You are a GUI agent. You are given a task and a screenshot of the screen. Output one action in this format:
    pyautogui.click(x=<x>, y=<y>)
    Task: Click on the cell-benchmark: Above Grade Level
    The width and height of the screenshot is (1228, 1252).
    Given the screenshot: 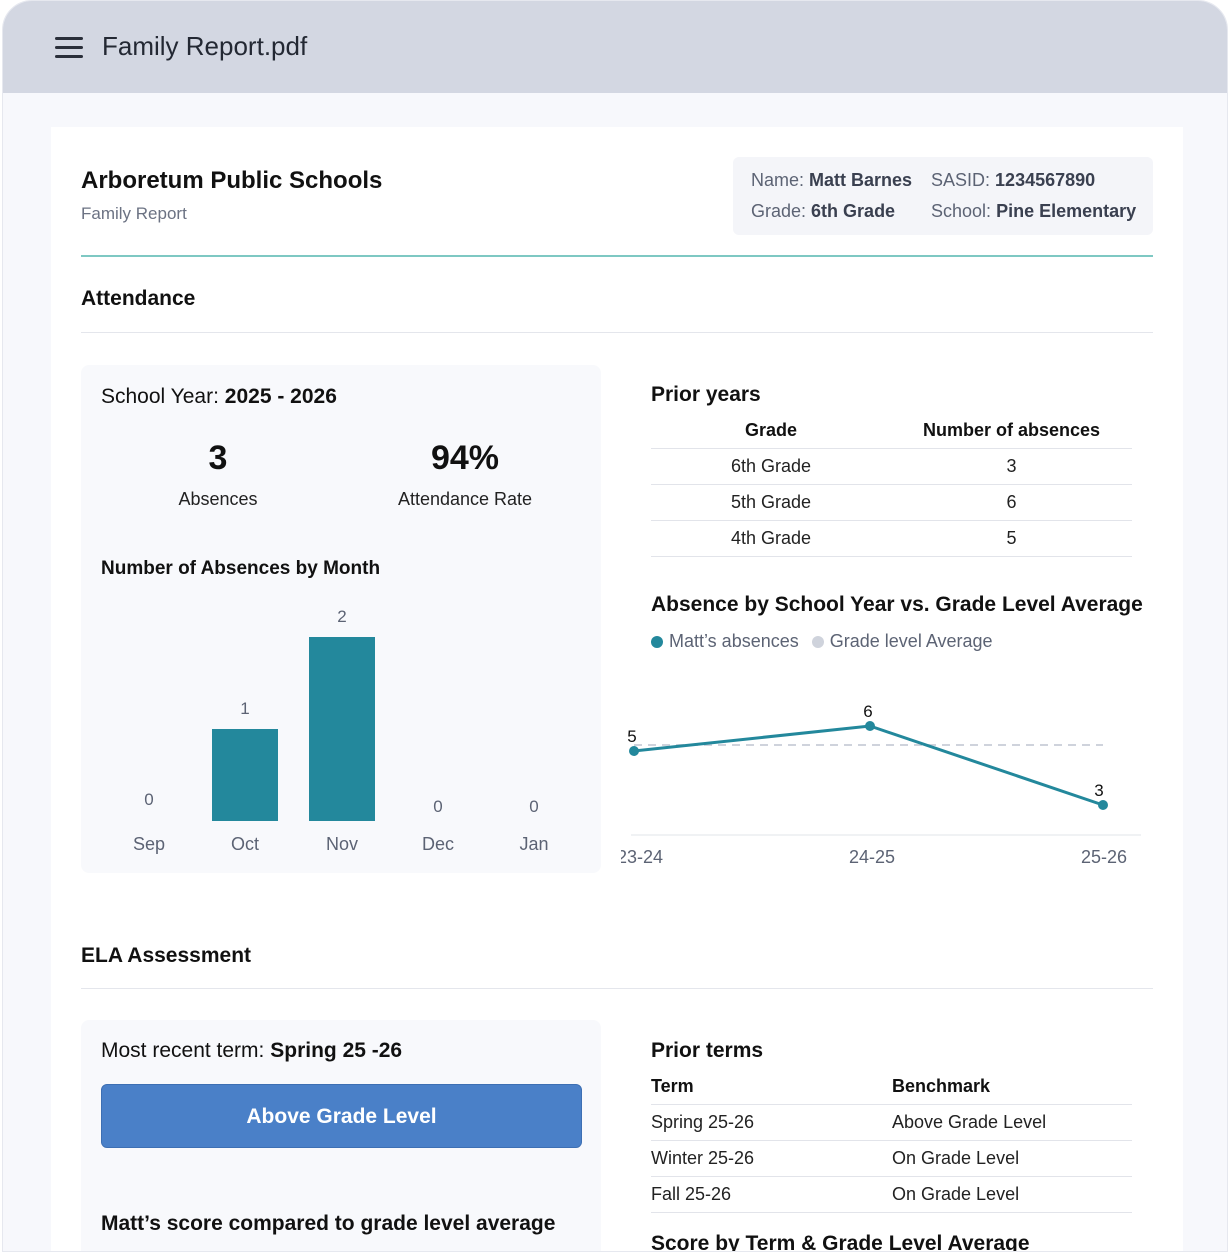 What is the action you would take?
    pyautogui.click(x=1012, y=1122)
    